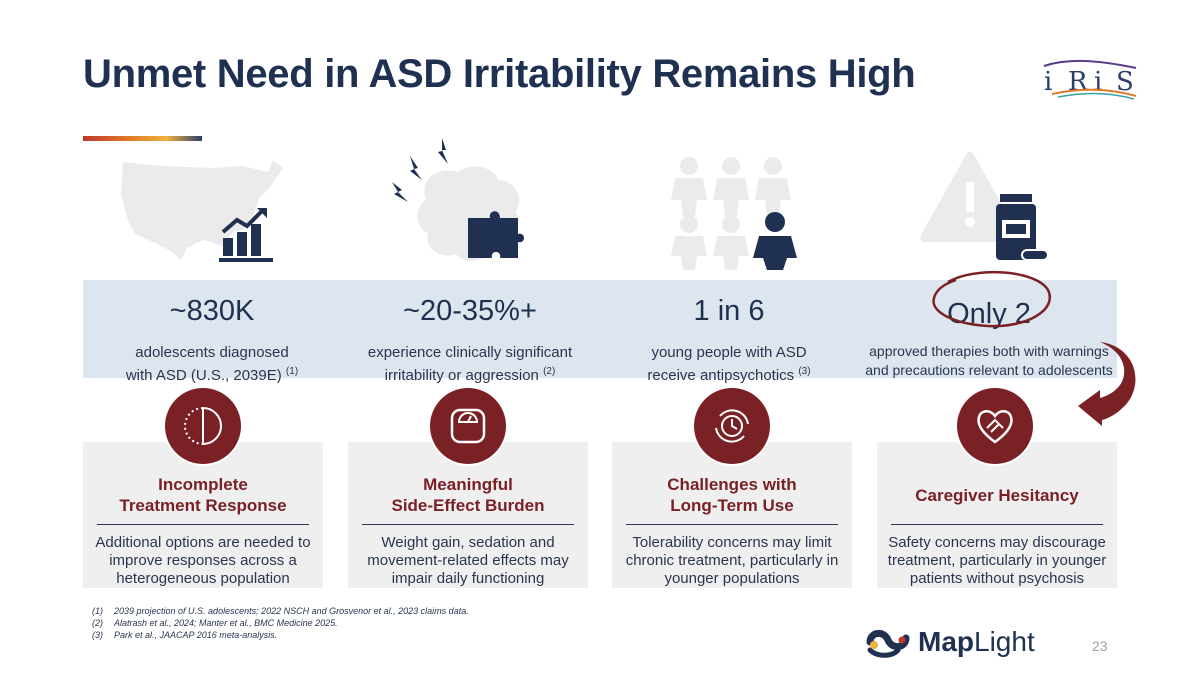 The image size is (1200, 675). I want to click on puzzle-piece-icon, so click(496, 234).